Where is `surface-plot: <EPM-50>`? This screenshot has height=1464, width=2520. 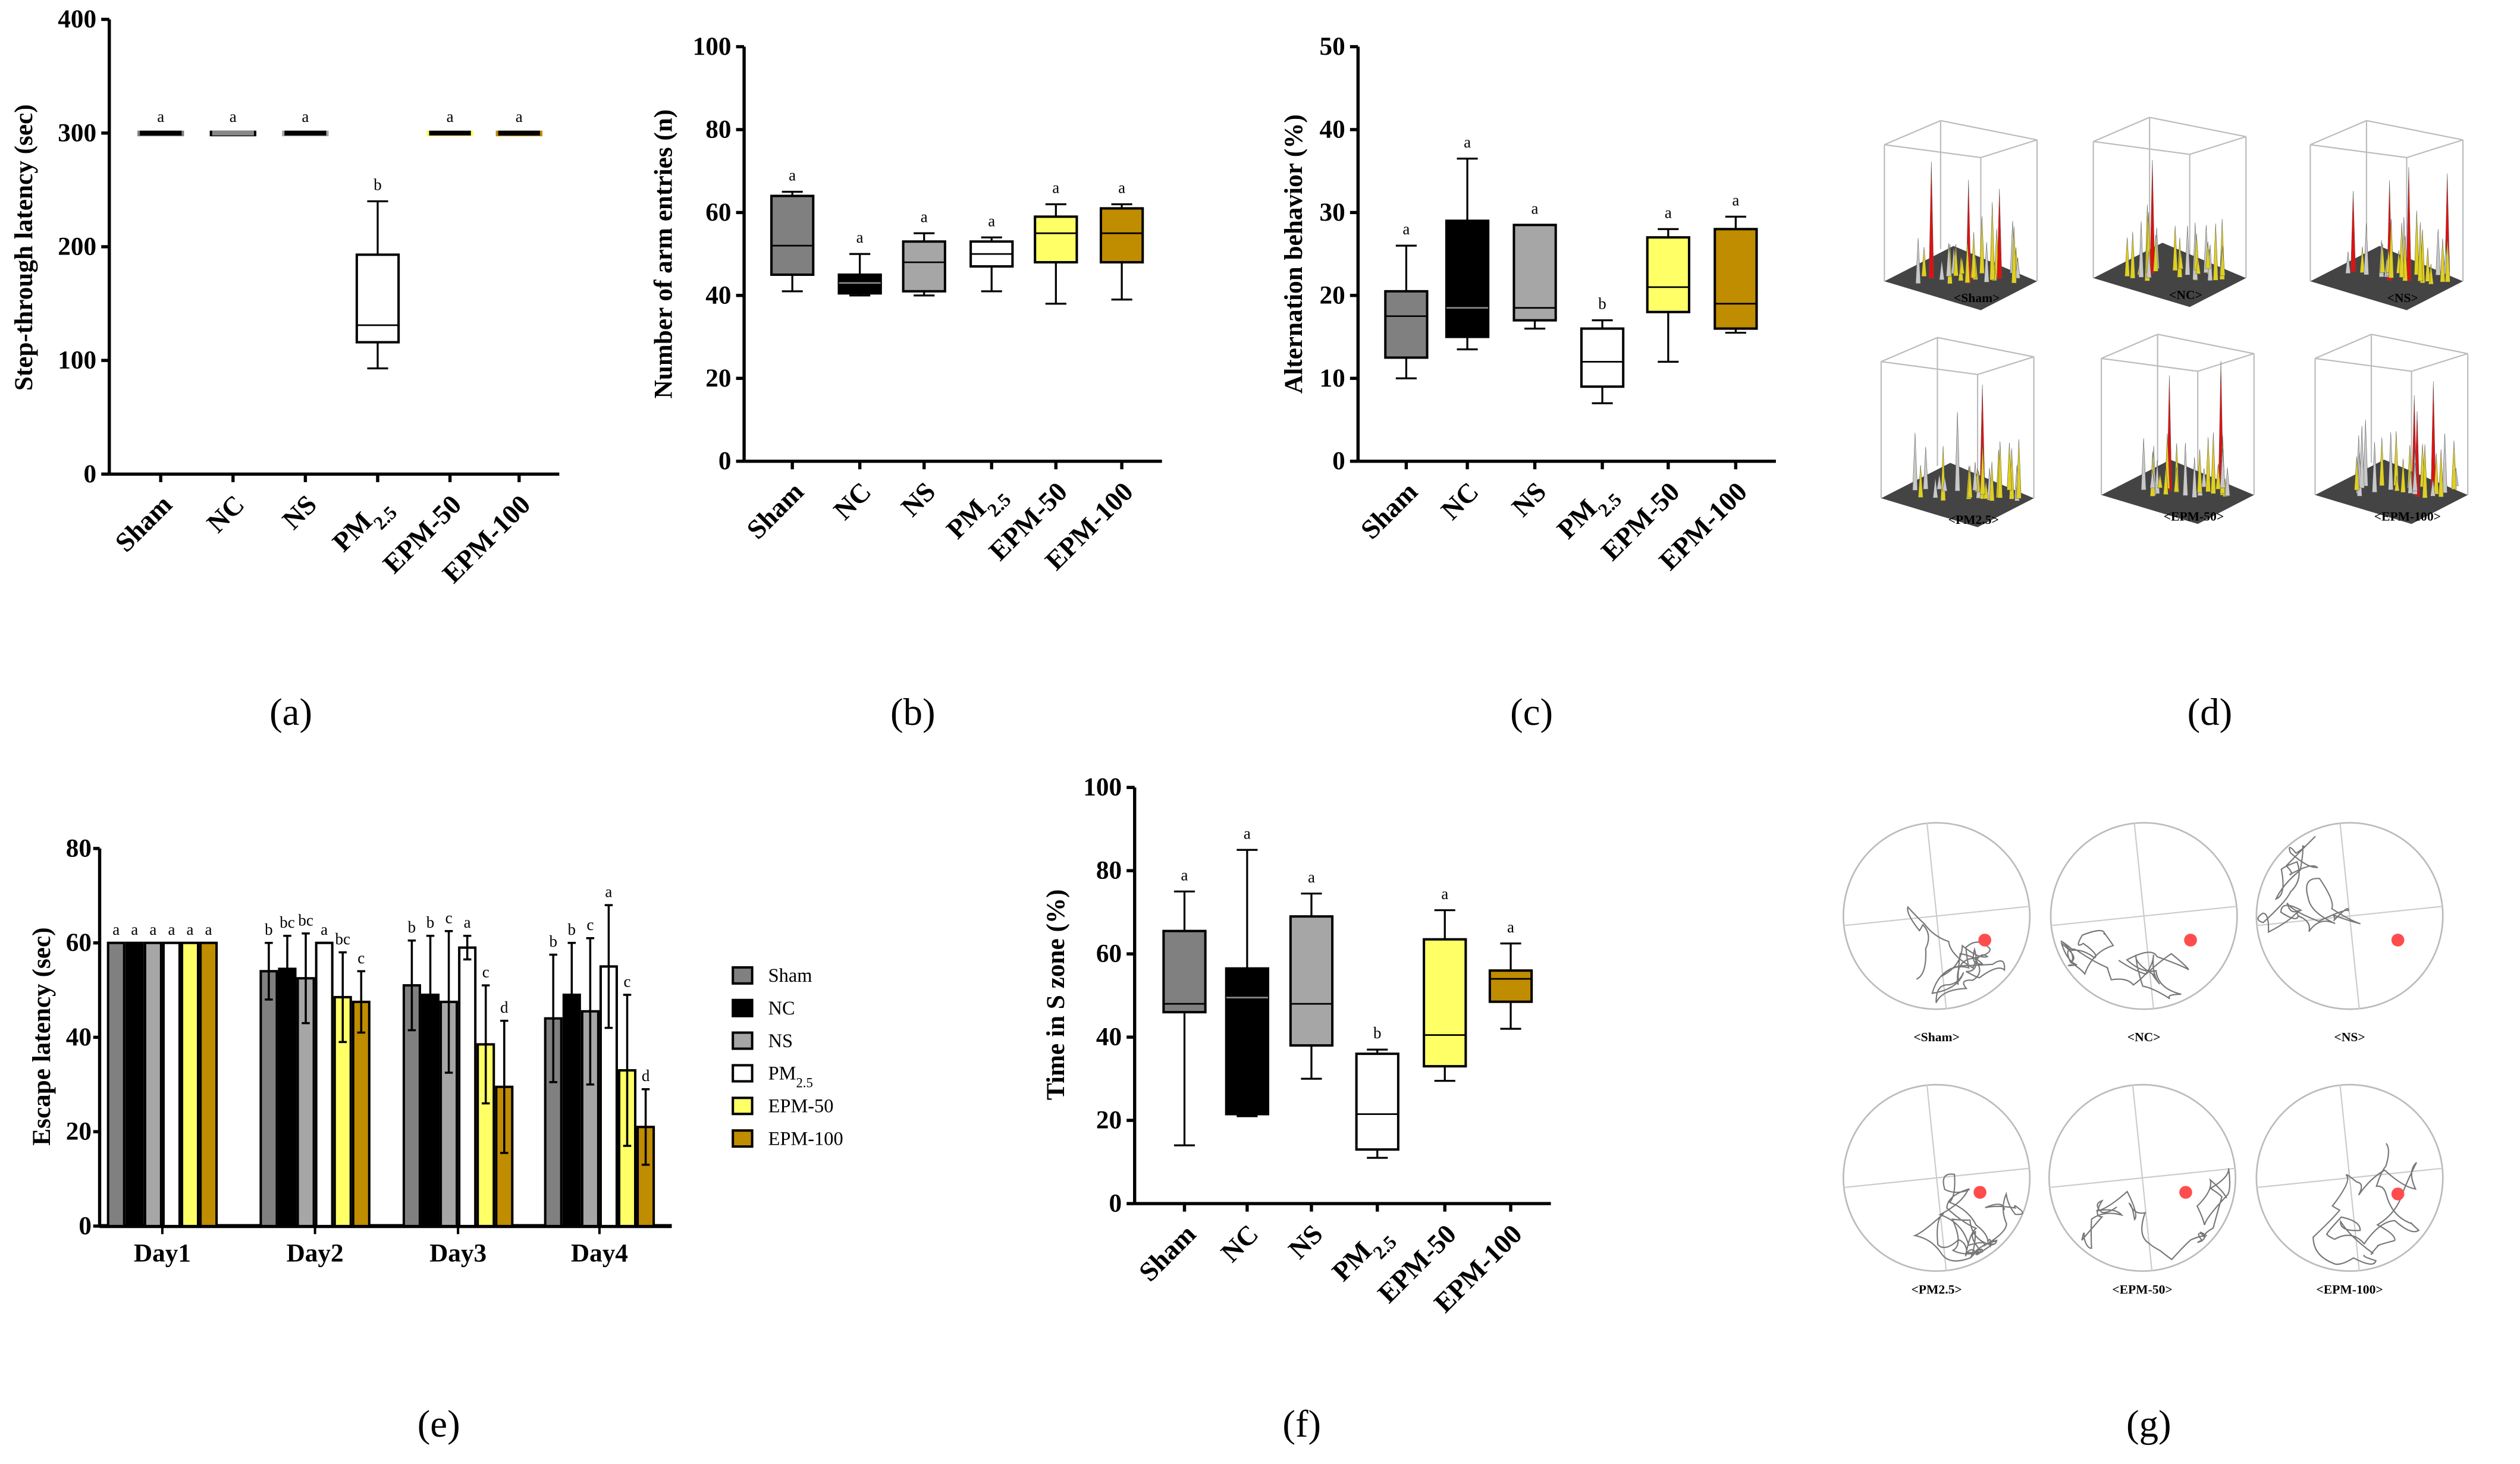 surface-plot: <EPM-50> is located at coordinates (2178, 429).